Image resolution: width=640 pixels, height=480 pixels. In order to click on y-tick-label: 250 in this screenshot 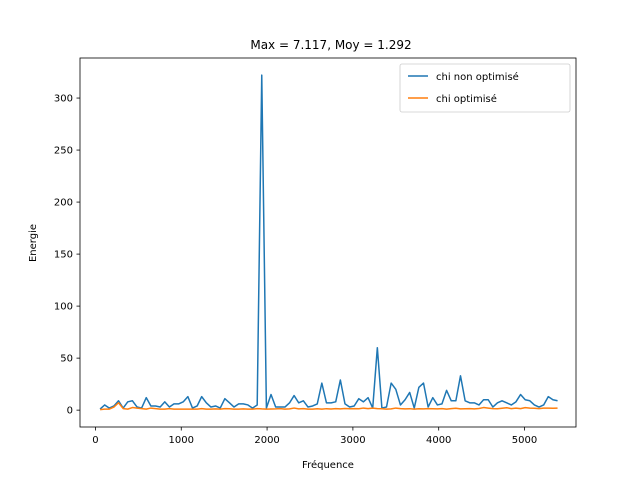, I will do `click(63, 151)`.